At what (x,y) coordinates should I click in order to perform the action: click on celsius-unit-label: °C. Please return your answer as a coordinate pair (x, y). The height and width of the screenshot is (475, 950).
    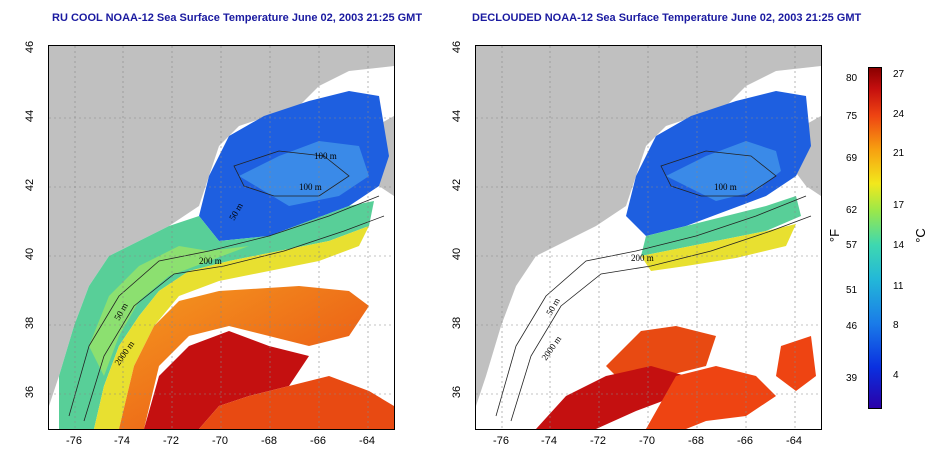
    Looking at the image, I should click on (920, 235).